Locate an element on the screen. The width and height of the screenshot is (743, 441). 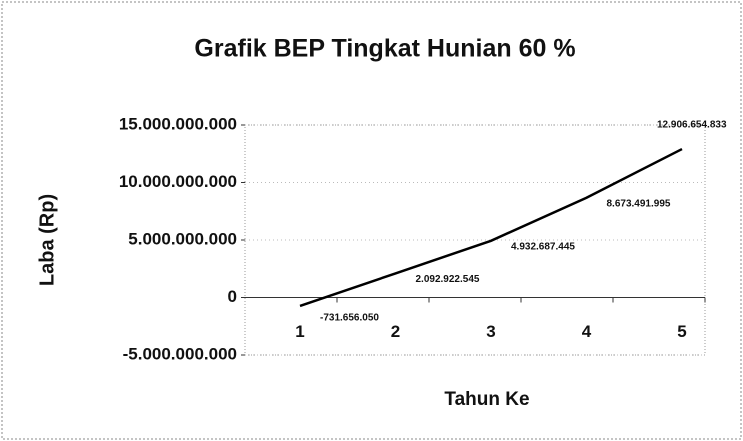
chart-title: Grafik BEP Tingkat Hunian 60 % is located at coordinates (384, 49).